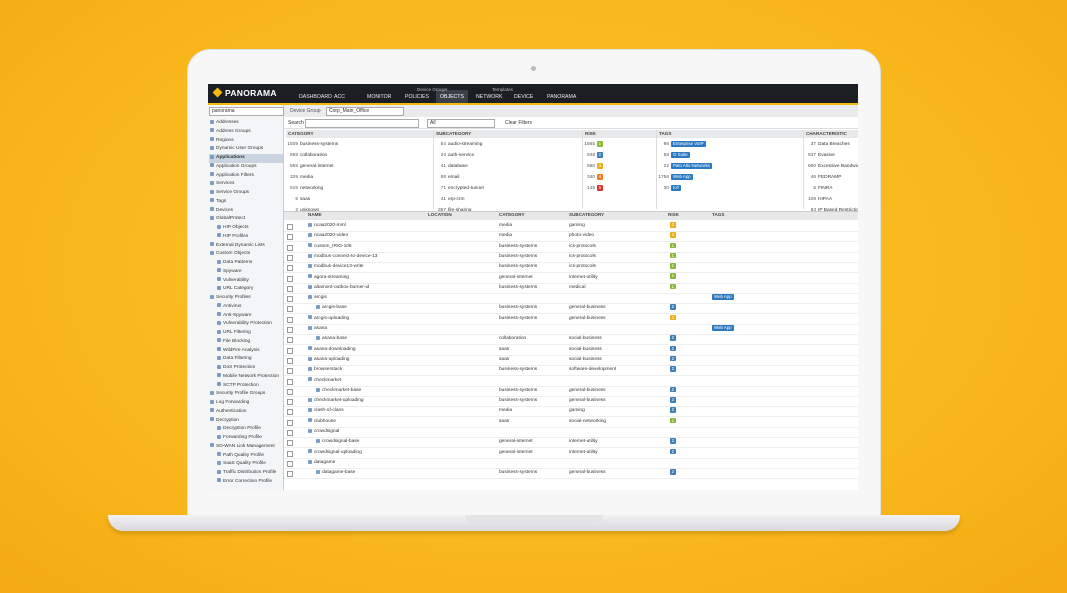  I want to click on item-label: GlobalProtect, so click(231, 219).